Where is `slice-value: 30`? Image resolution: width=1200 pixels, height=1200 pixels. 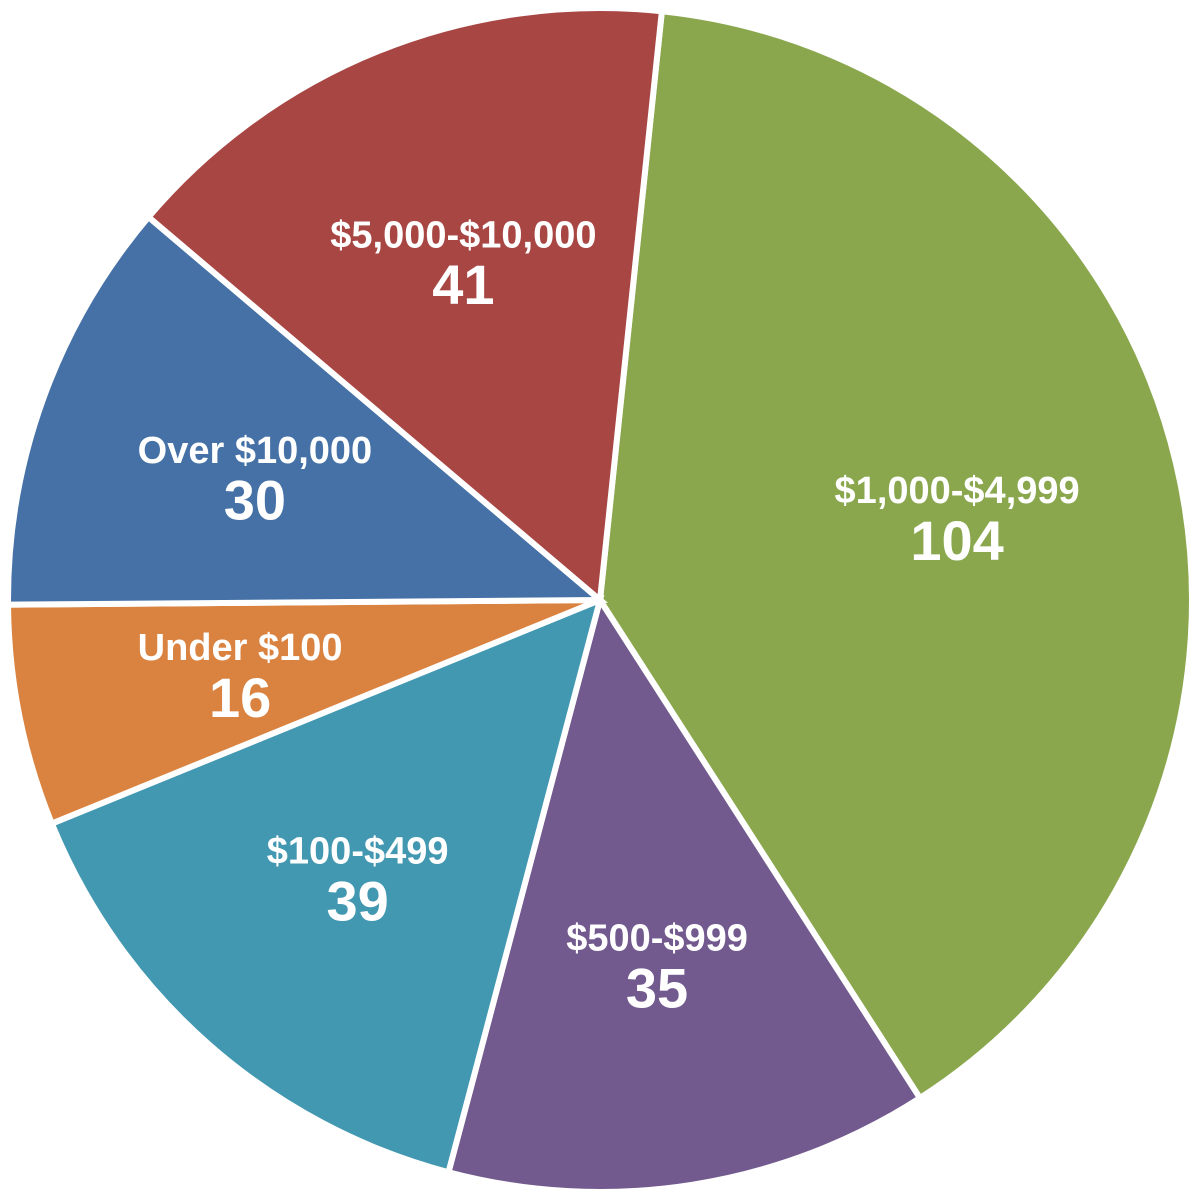 slice-value: 30 is located at coordinates (255, 500).